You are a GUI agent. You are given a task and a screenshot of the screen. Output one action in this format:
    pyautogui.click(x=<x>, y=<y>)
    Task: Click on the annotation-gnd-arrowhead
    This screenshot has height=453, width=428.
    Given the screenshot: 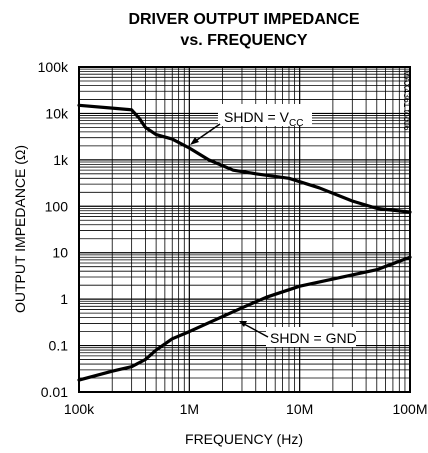 What is the action you would take?
    pyautogui.click(x=243, y=324)
    